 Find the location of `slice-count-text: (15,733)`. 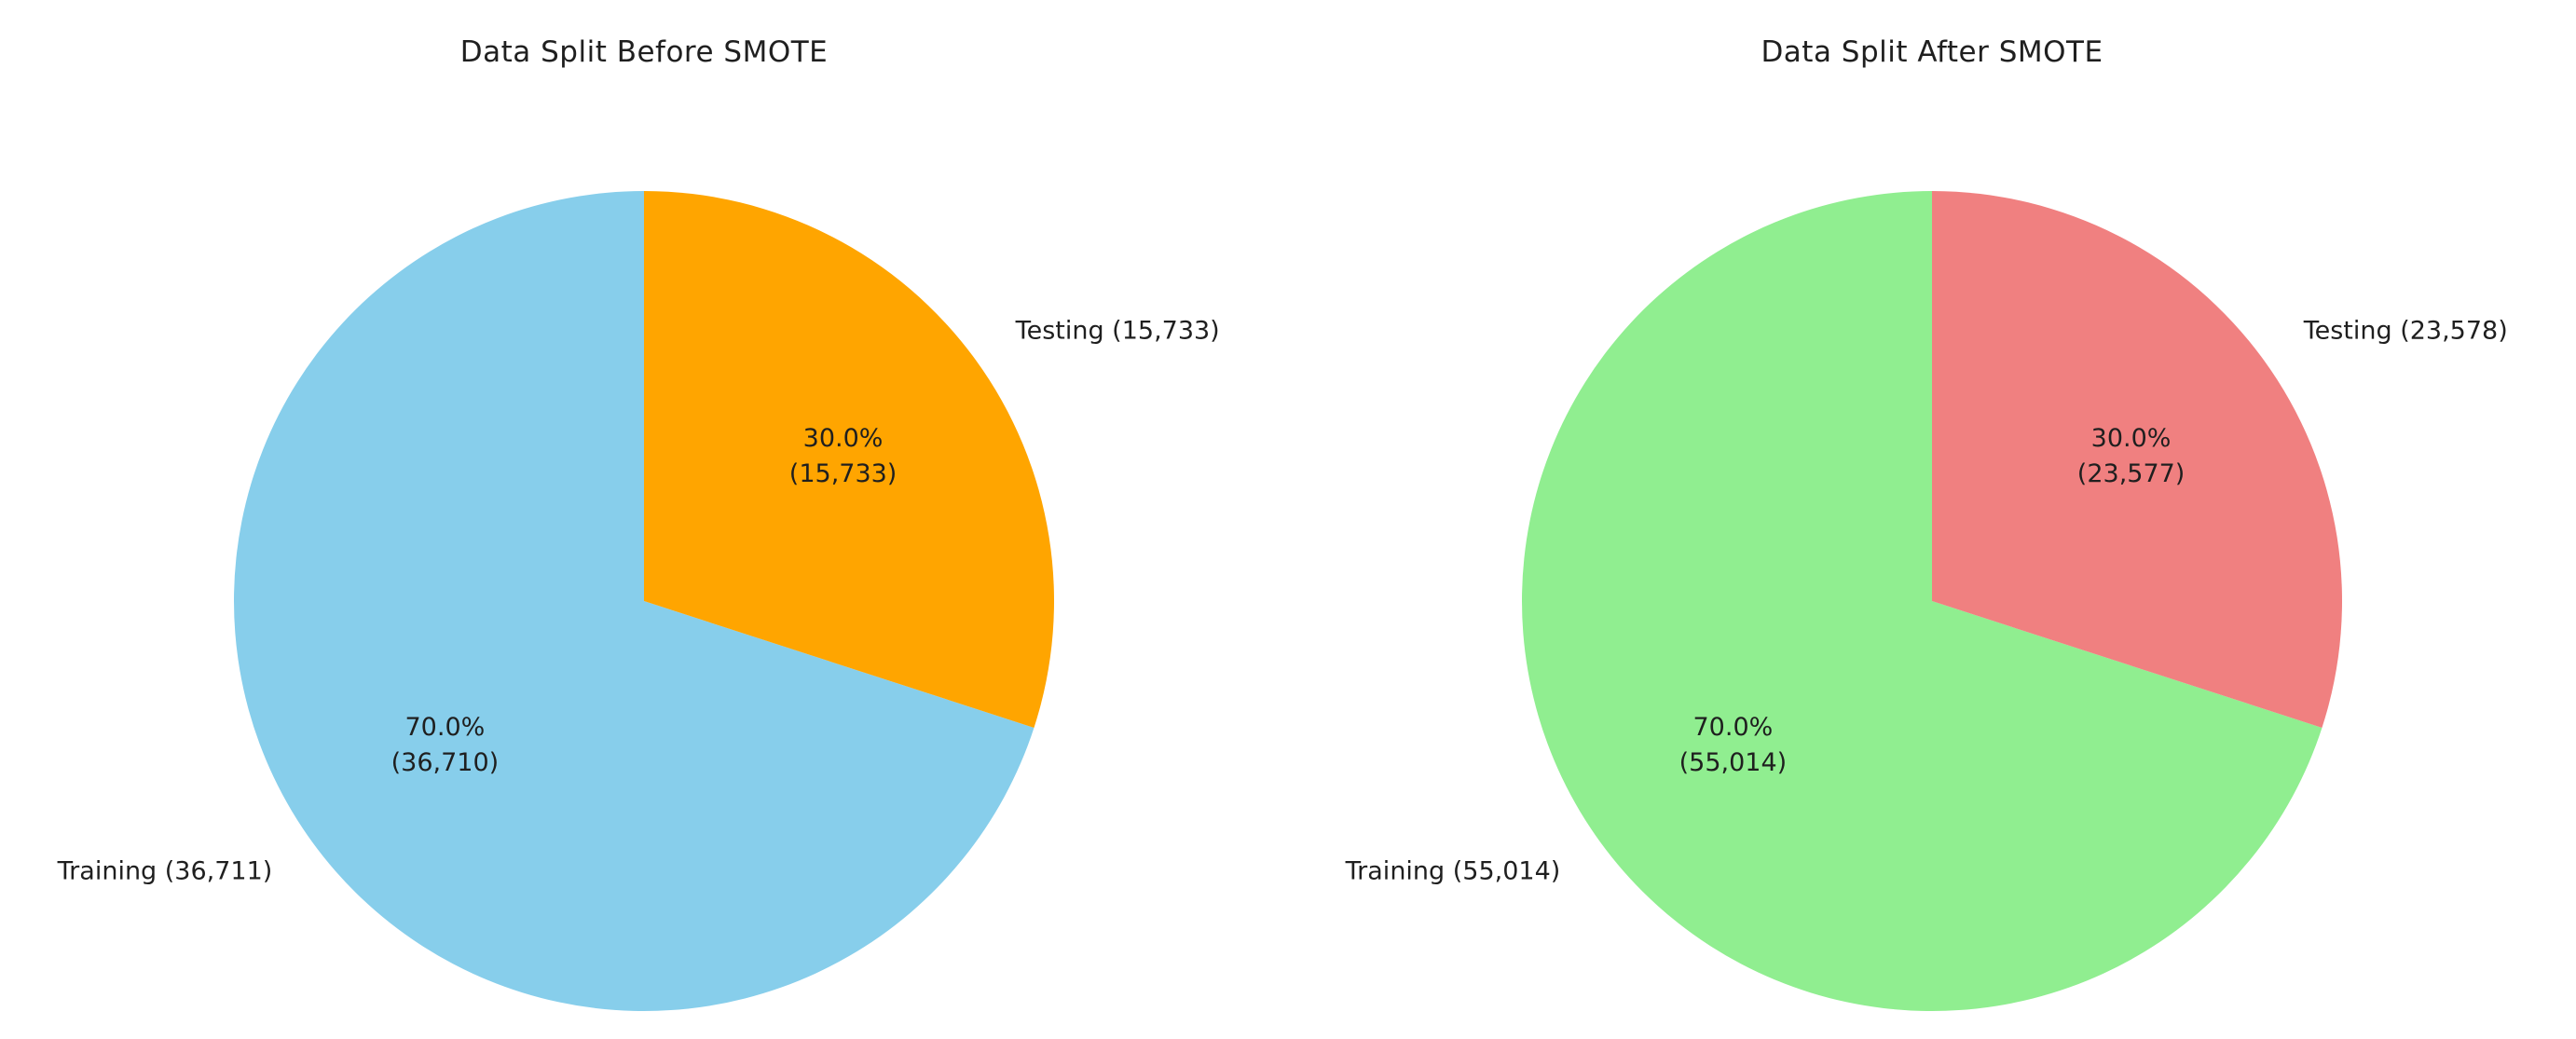

slice-count-text: (15,733) is located at coordinates (842, 473).